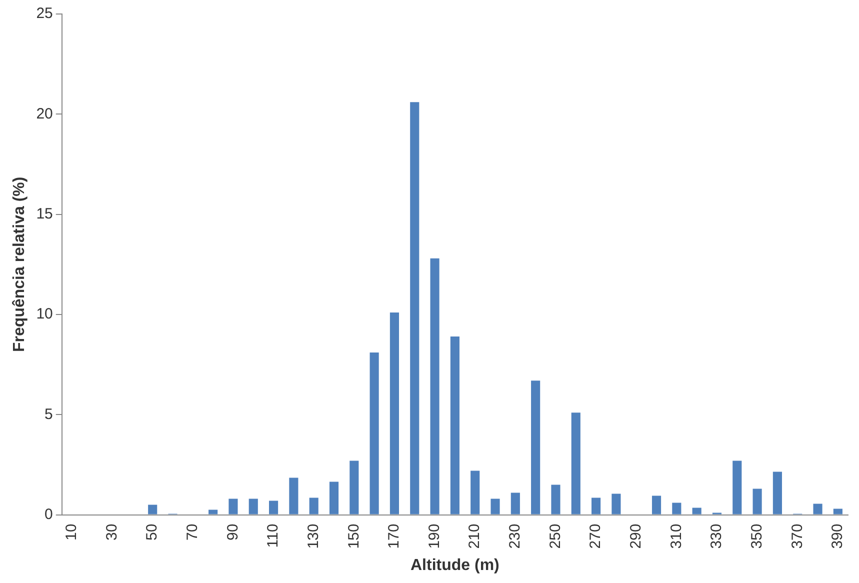 The width and height of the screenshot is (859, 583). I want to click on x-tick-label: 130, so click(313, 536).